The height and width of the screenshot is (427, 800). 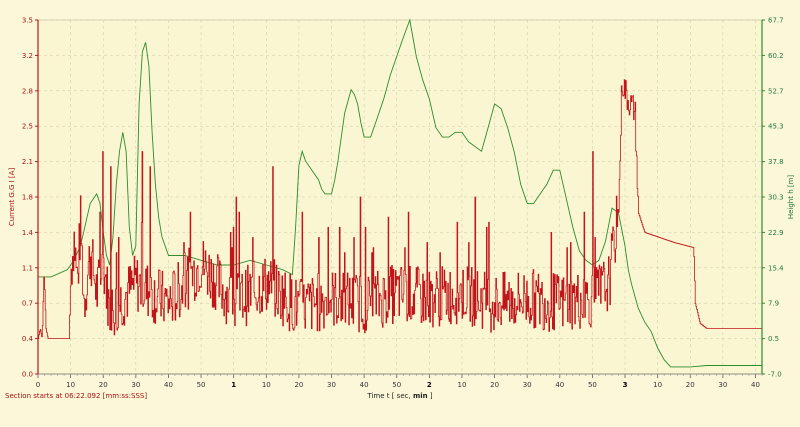 I want to click on y-left-tick-label: 3.2, so click(x=27, y=56).